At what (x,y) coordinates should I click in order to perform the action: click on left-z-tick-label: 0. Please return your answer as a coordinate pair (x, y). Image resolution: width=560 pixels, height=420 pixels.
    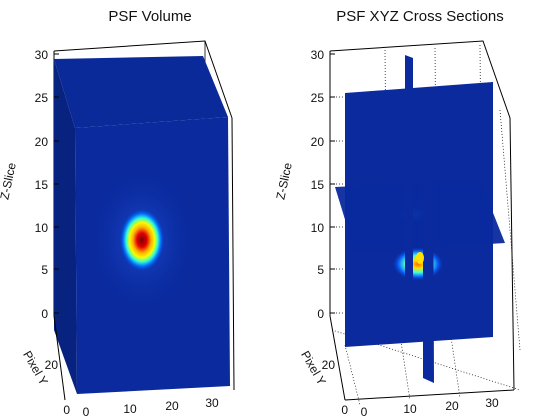
    Looking at the image, I should click on (44, 314).